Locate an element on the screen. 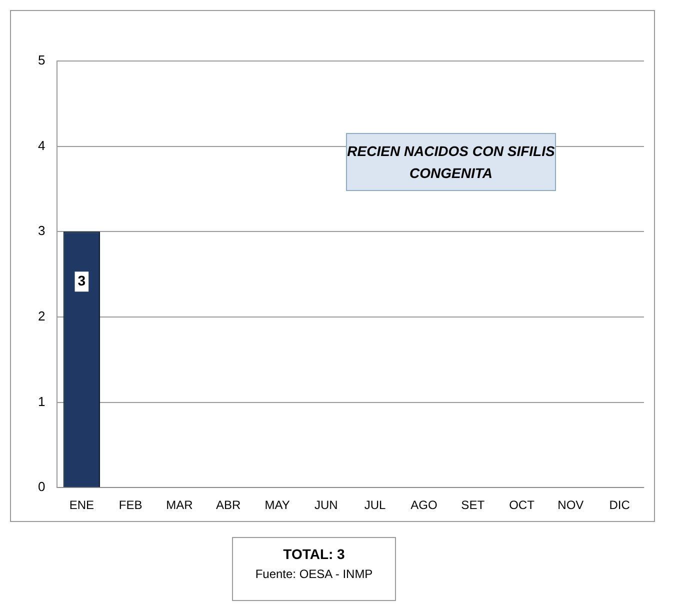 The width and height of the screenshot is (673, 607). text: RECIEN NACIDOS CON SIFILIS CONGENITA is located at coordinates (451, 162).